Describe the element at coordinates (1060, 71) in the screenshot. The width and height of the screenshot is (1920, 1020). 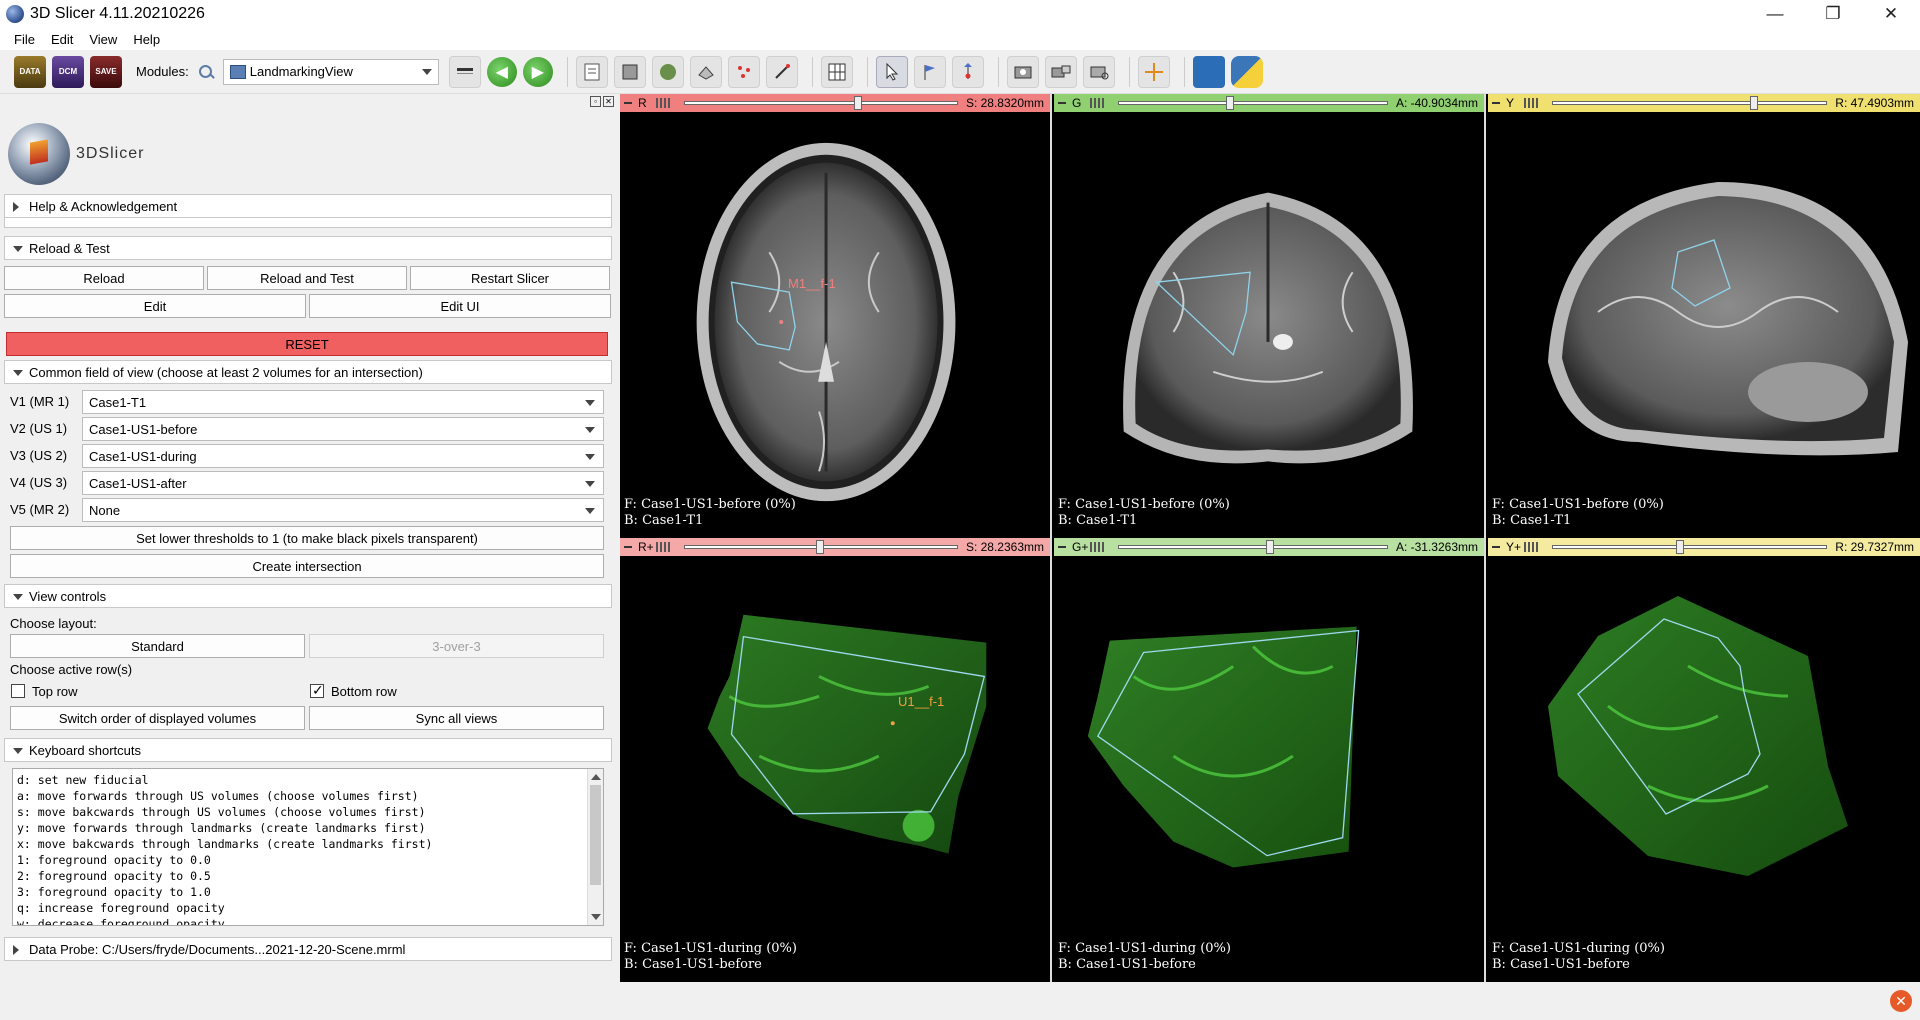
I see `scene-view-icon` at that location.